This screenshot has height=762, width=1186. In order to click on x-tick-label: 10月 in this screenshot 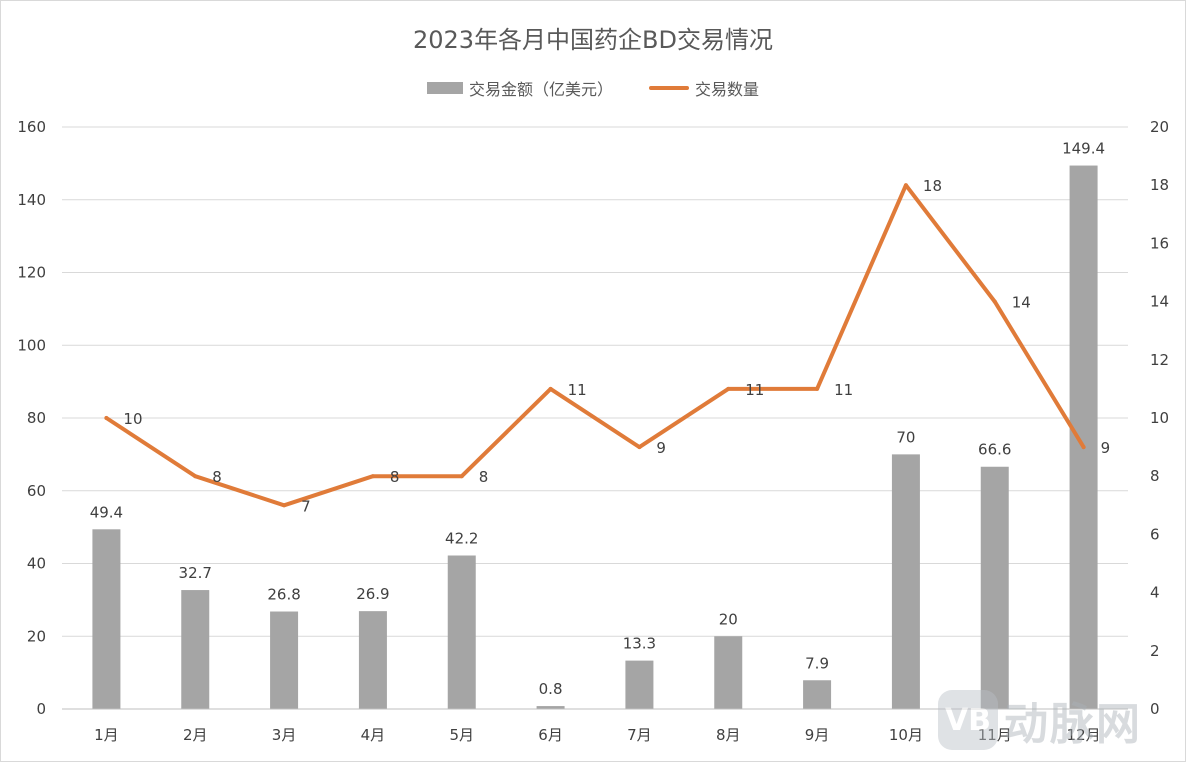, I will do `click(906, 735)`.